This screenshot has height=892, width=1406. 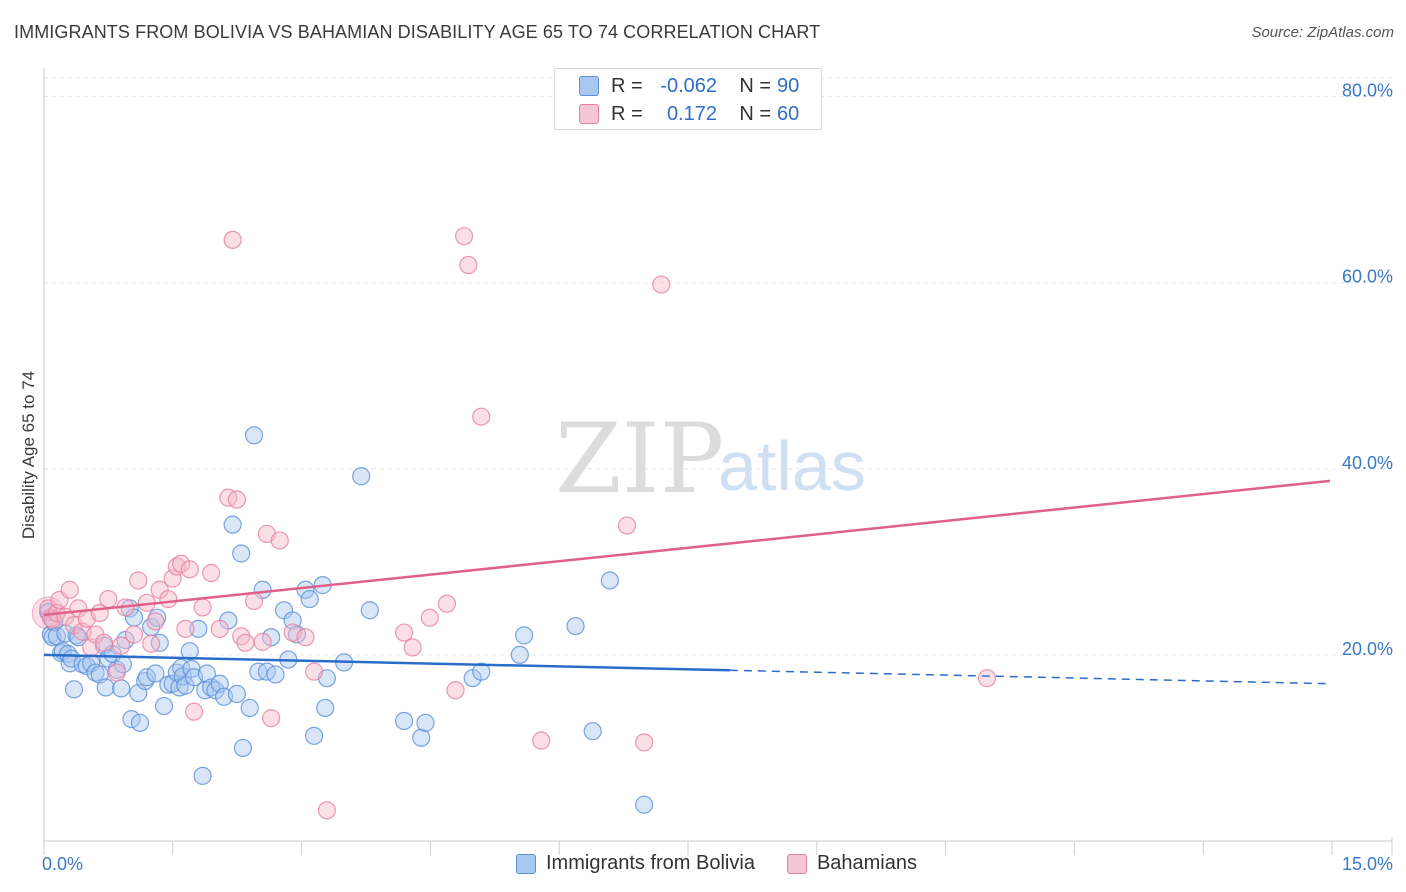 What do you see at coordinates (688, 85) in the screenshot?
I see `r-value: -0.062` at bounding box center [688, 85].